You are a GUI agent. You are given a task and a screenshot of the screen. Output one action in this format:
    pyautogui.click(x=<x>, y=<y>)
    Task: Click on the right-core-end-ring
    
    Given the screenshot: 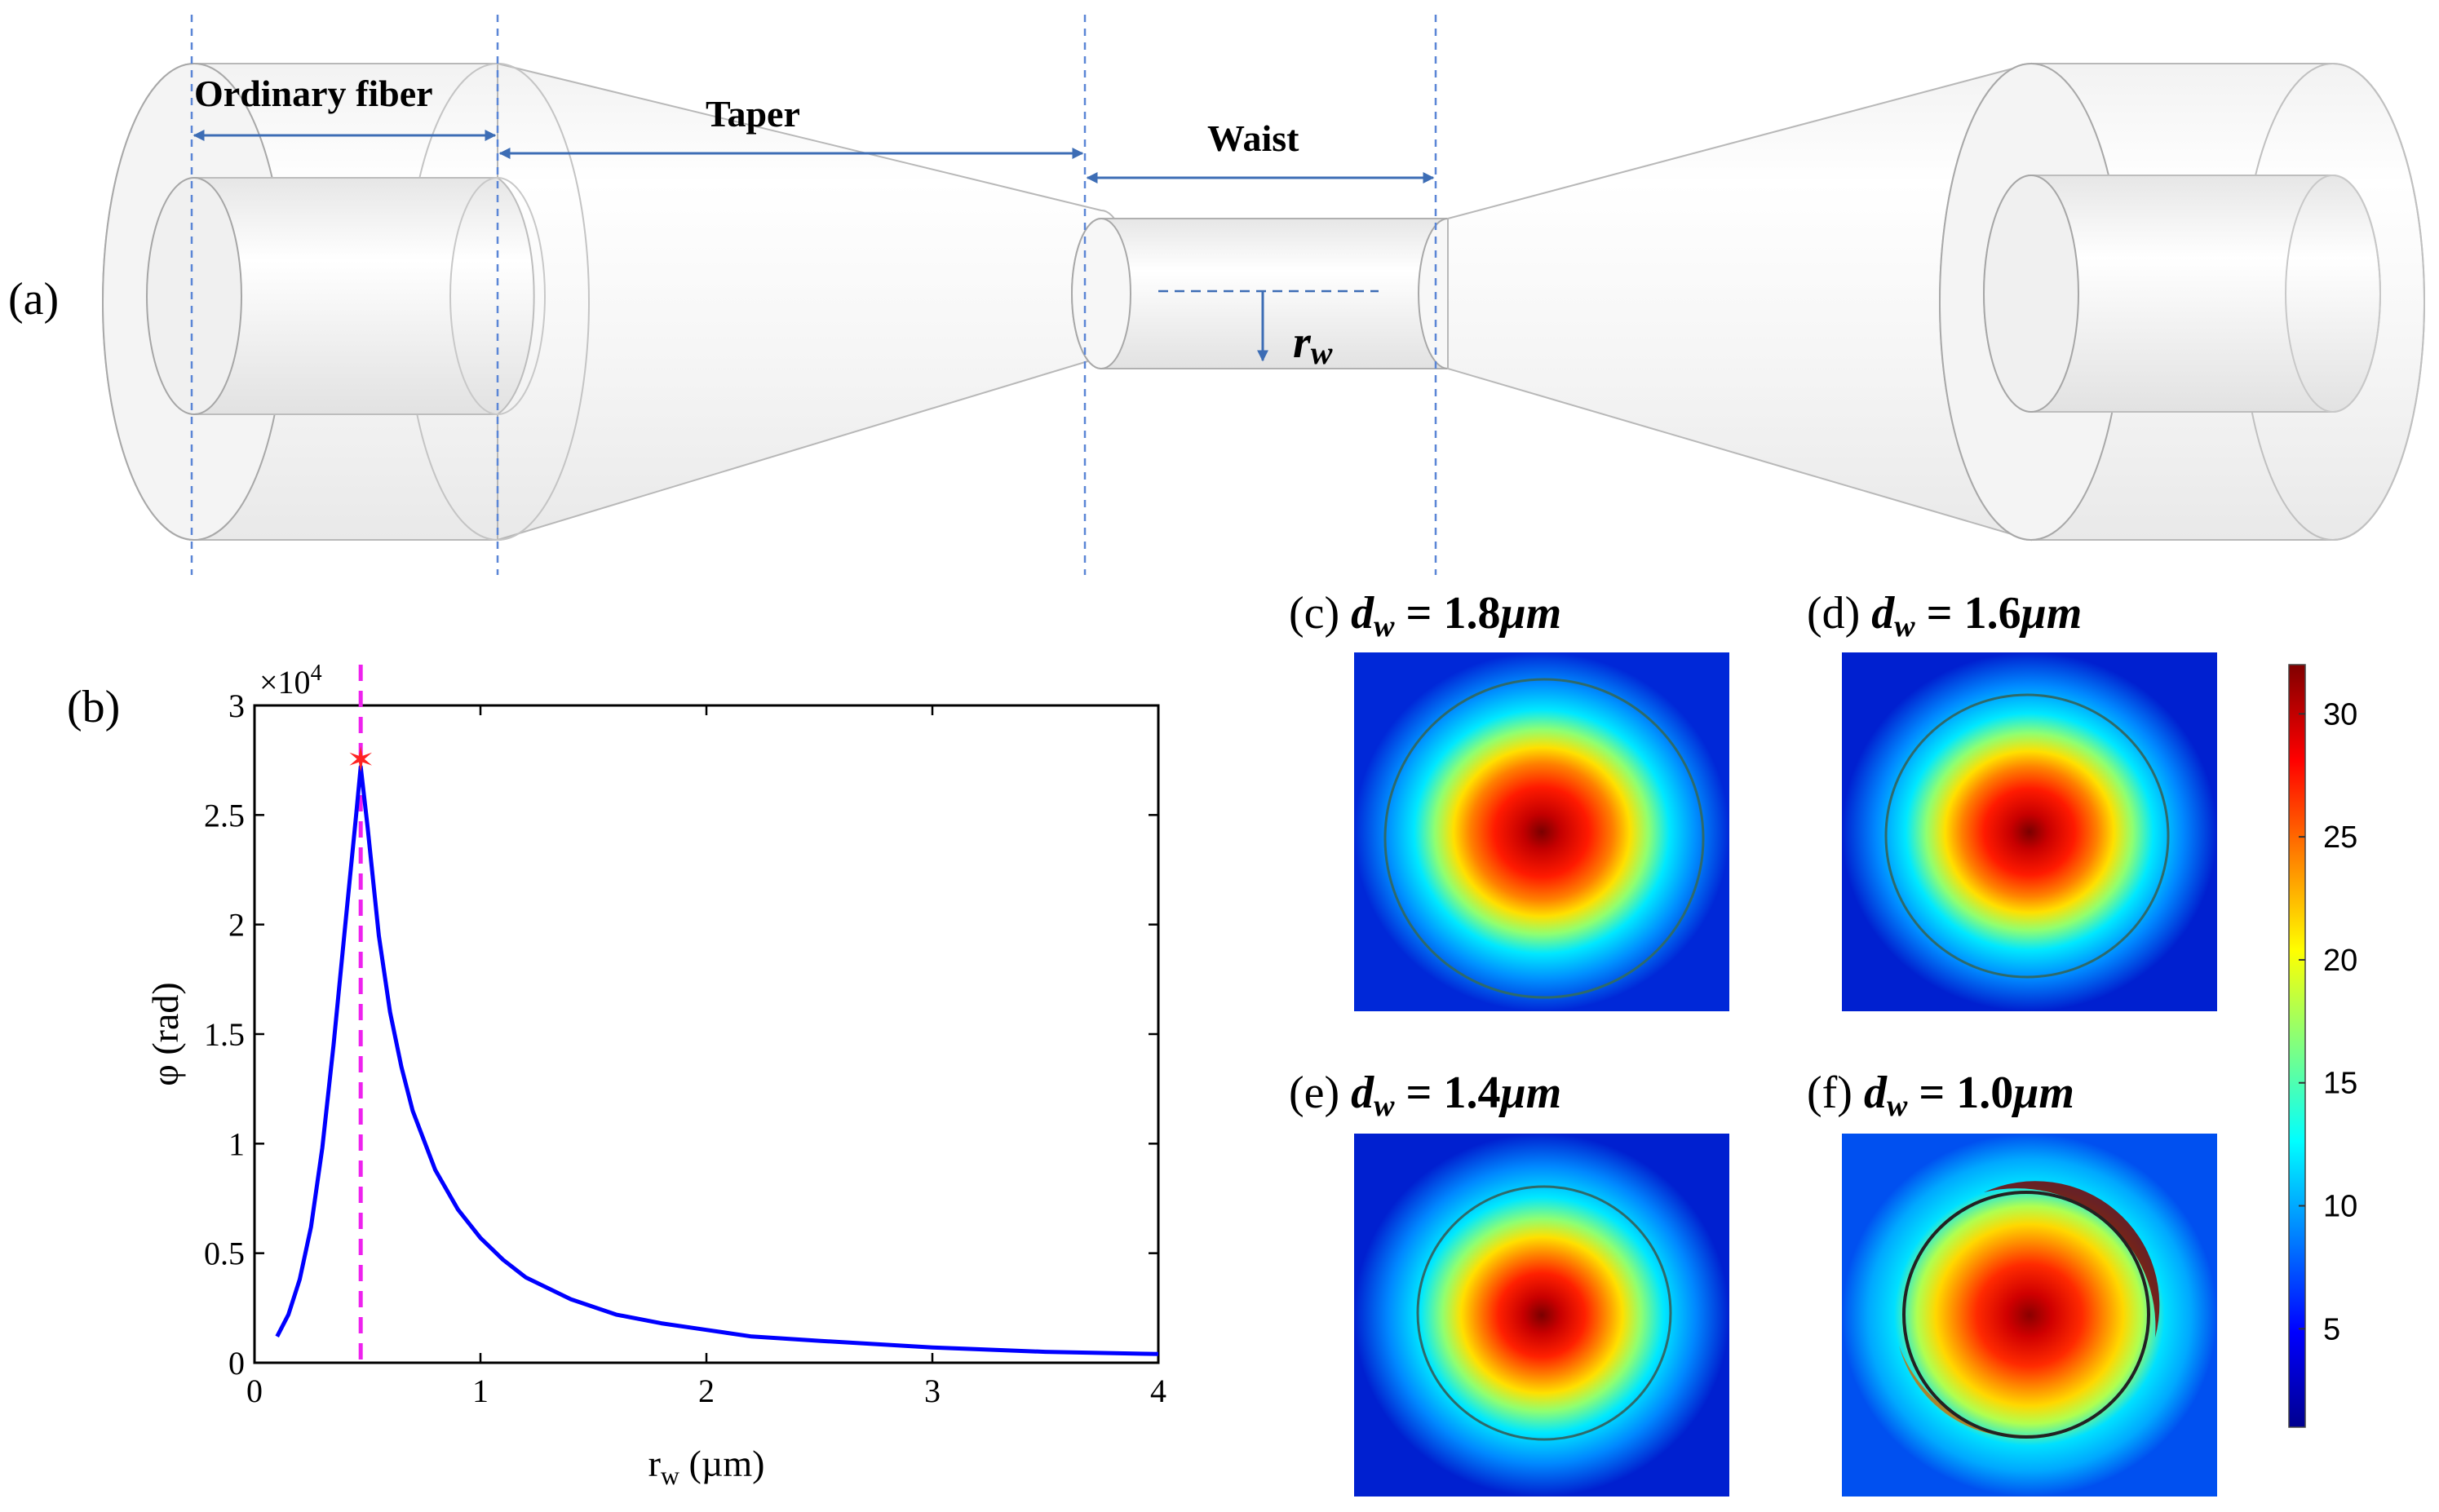 What is the action you would take?
    pyautogui.click(x=2333, y=294)
    